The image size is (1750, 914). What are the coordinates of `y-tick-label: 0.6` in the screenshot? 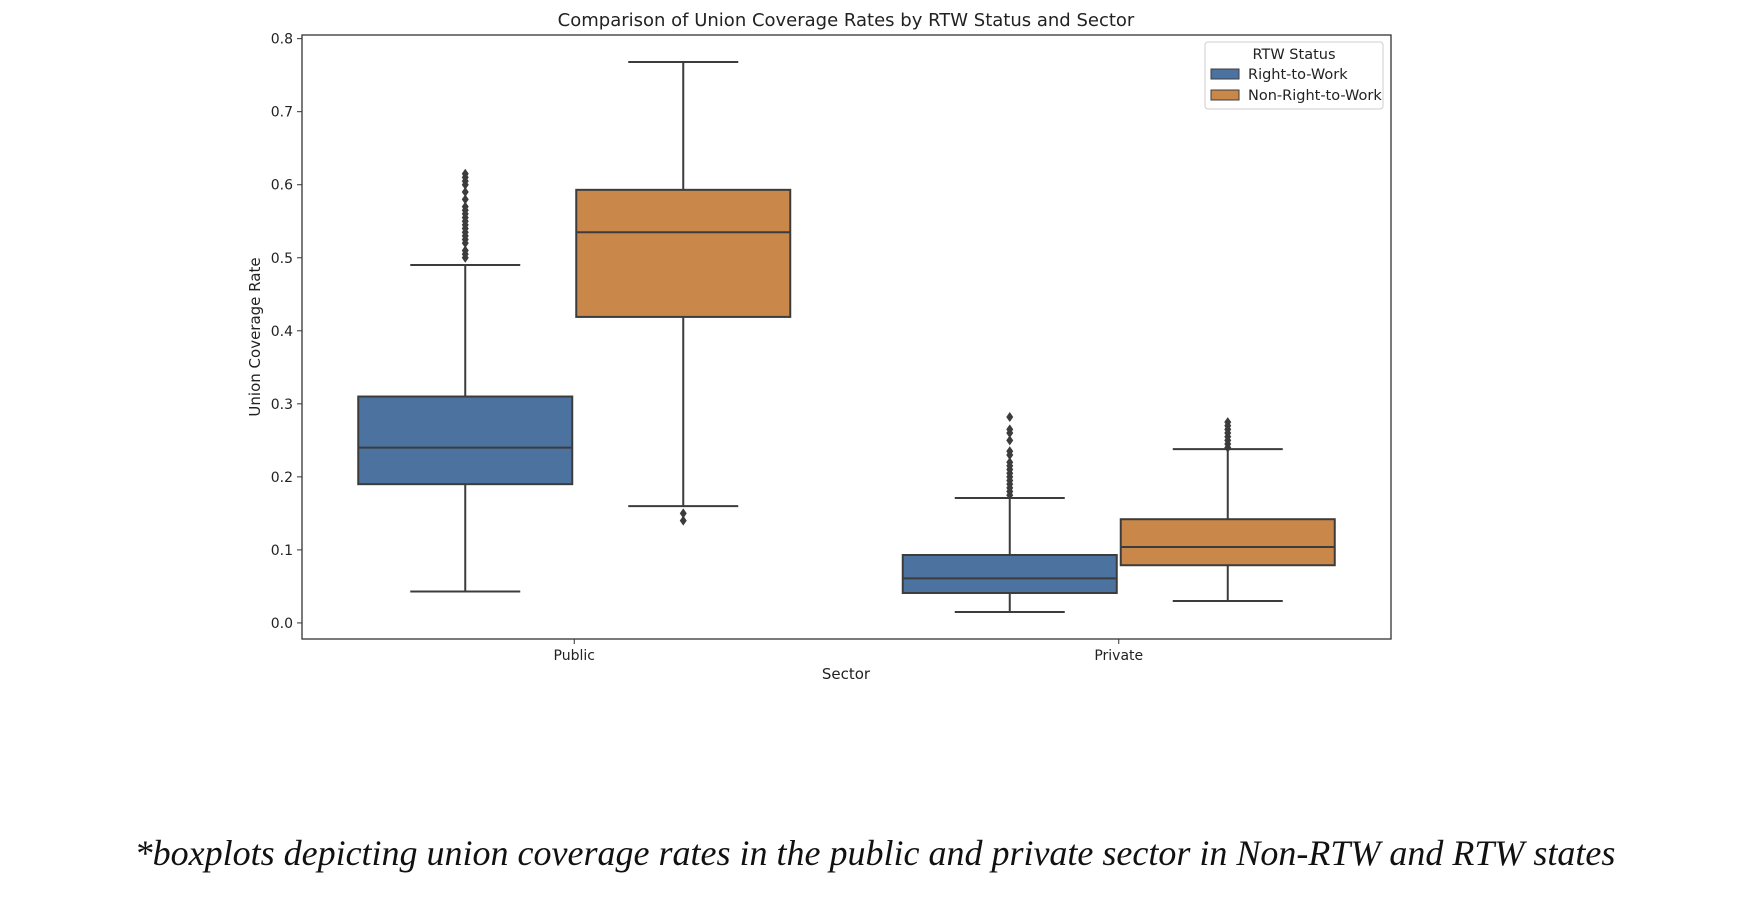 It's located at (282, 186).